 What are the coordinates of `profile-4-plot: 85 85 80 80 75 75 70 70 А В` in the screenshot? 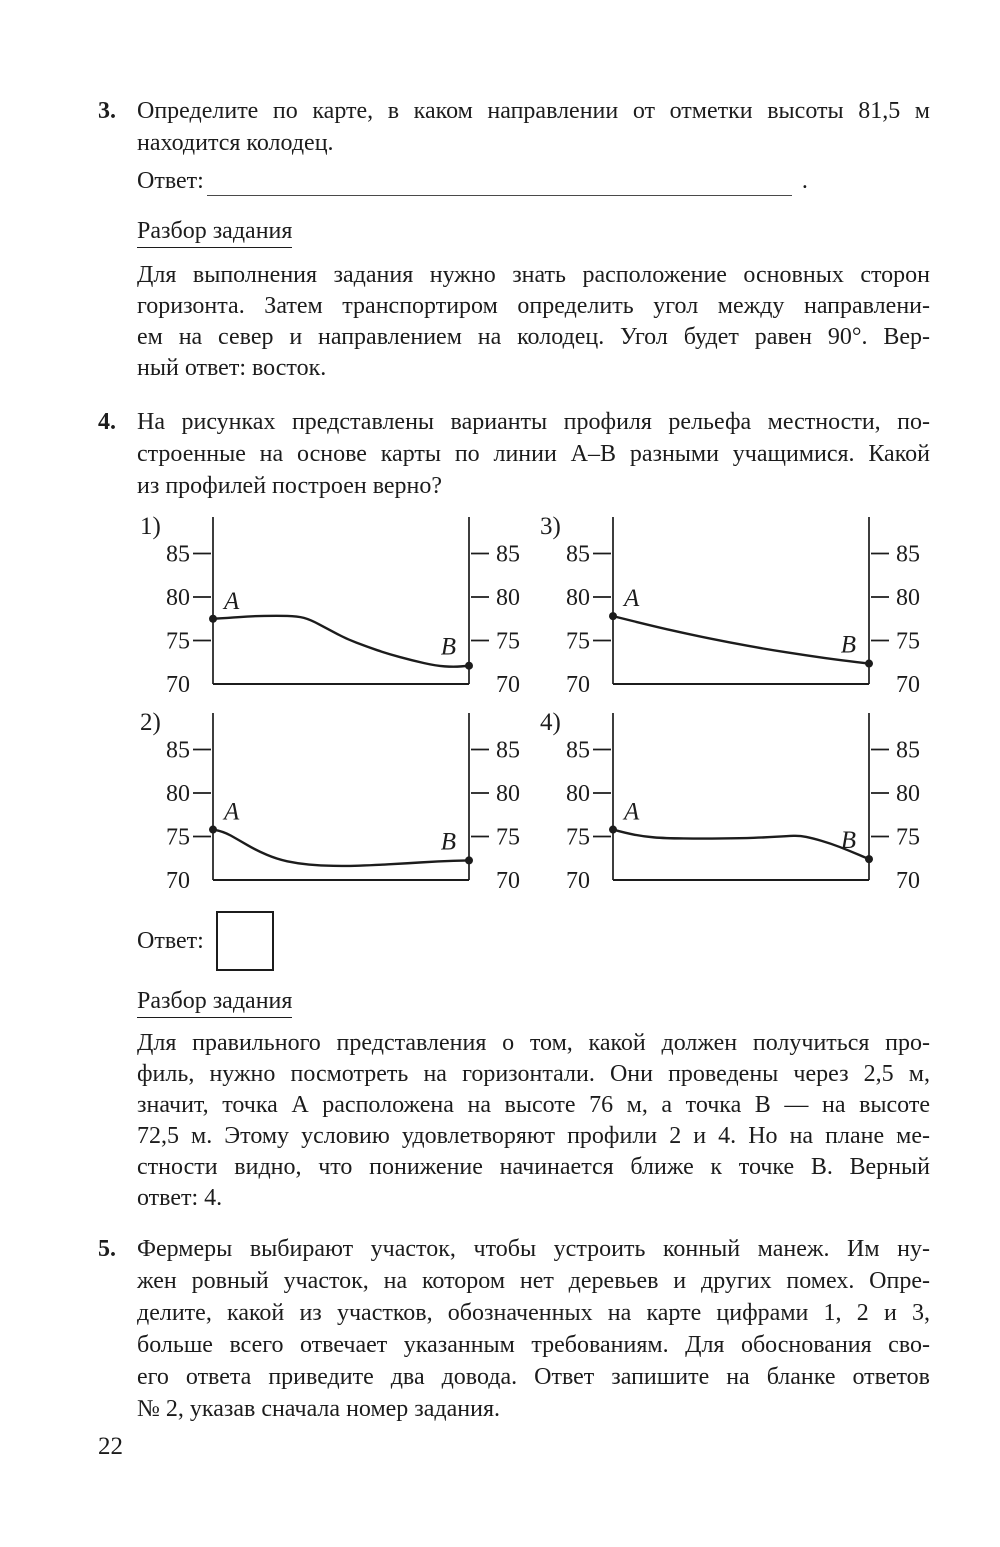 It's located at (743, 803).